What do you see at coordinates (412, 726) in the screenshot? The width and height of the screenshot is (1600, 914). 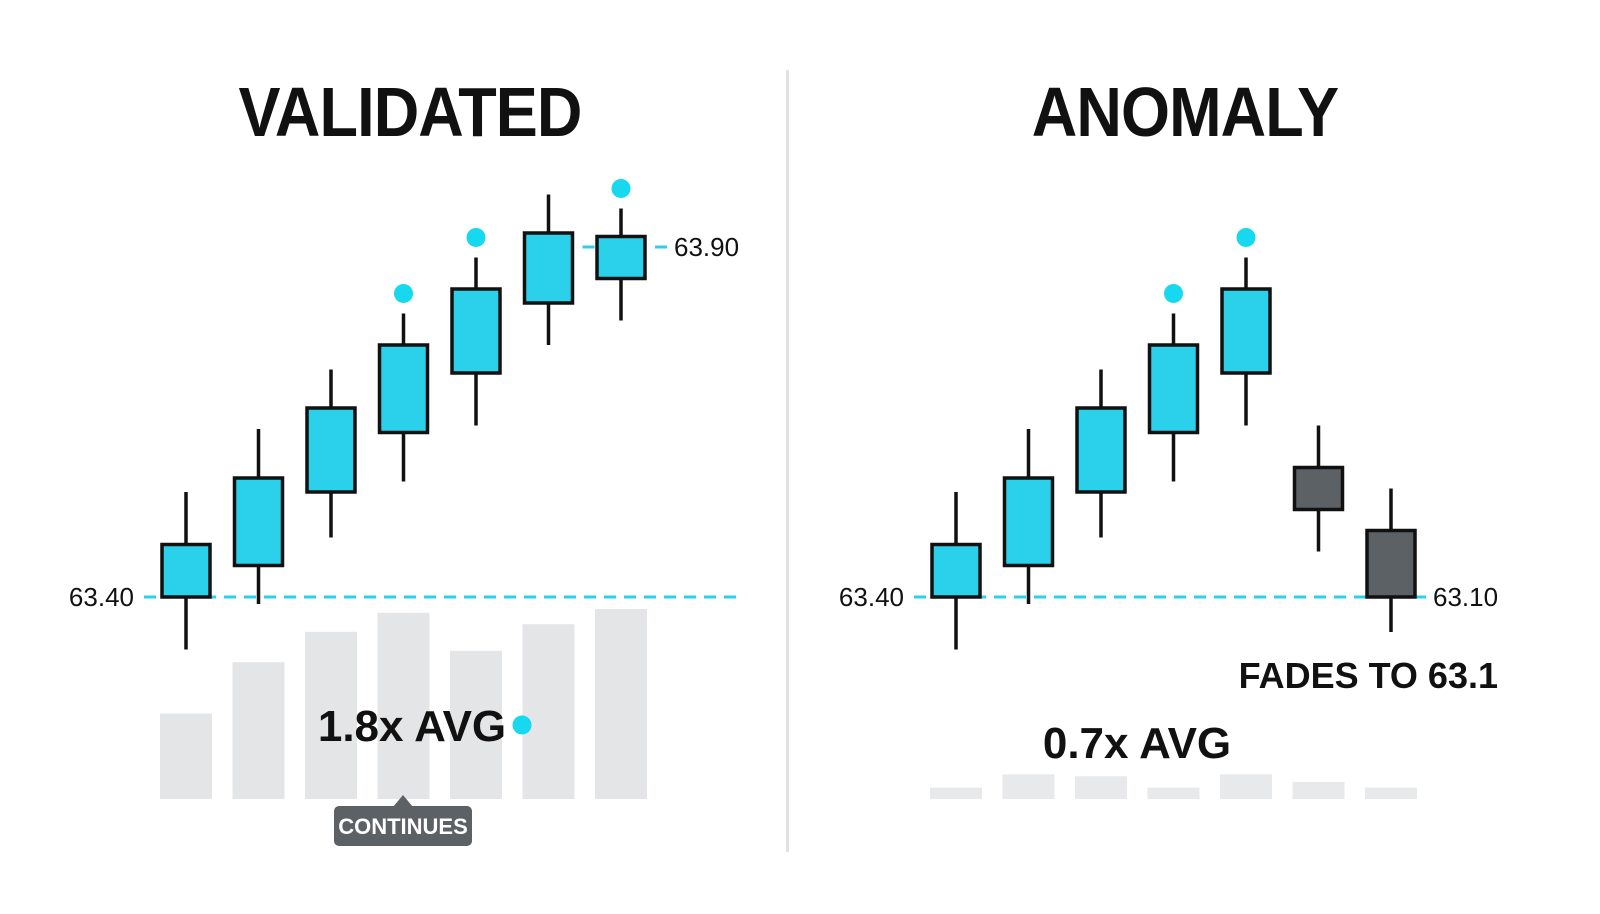 I see `validated-volume-annotation: 1.8x AVG` at bounding box center [412, 726].